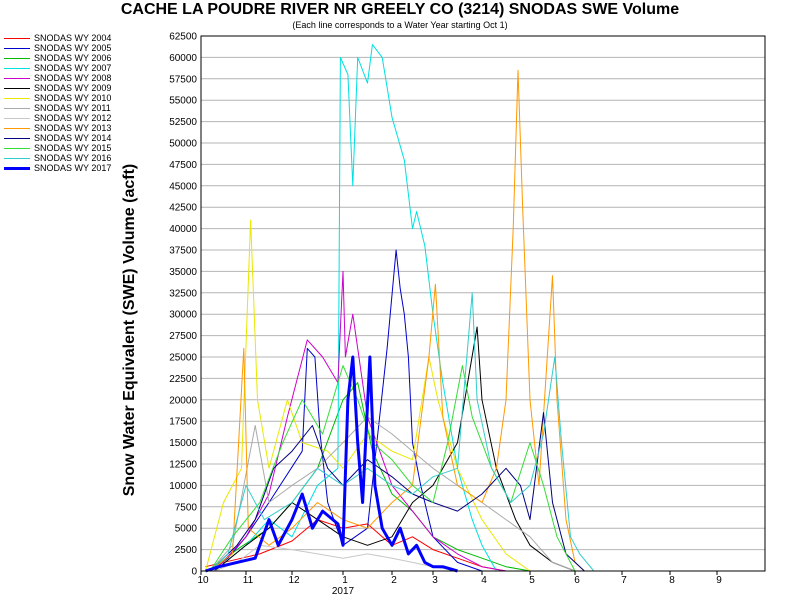  I want to click on x-tick-label: 5, so click(532, 580).